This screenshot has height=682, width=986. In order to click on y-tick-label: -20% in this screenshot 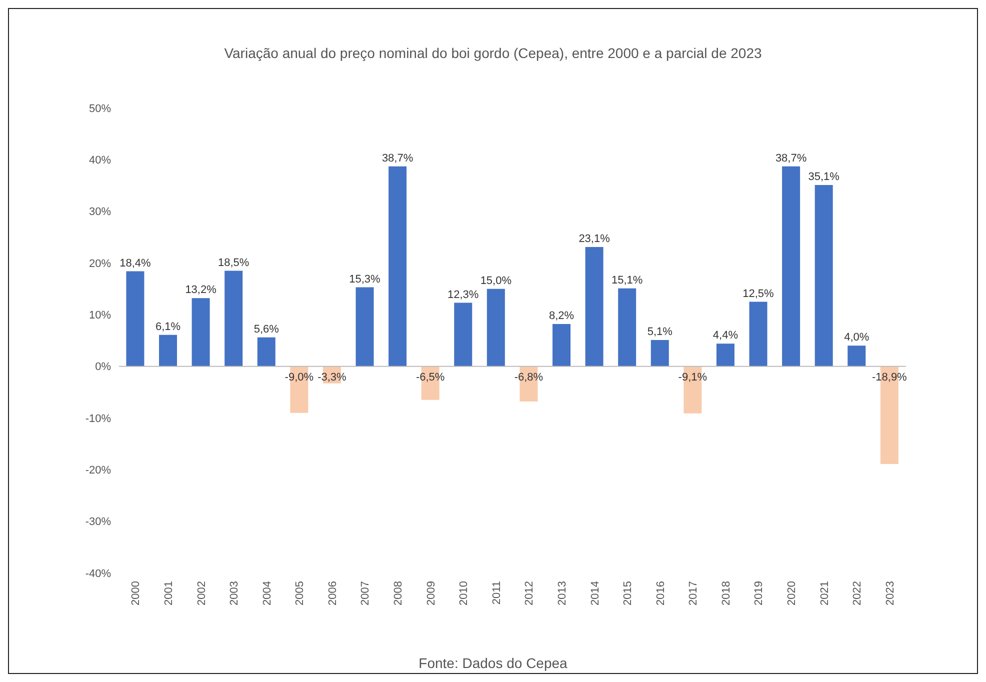, I will do `click(98, 470)`.